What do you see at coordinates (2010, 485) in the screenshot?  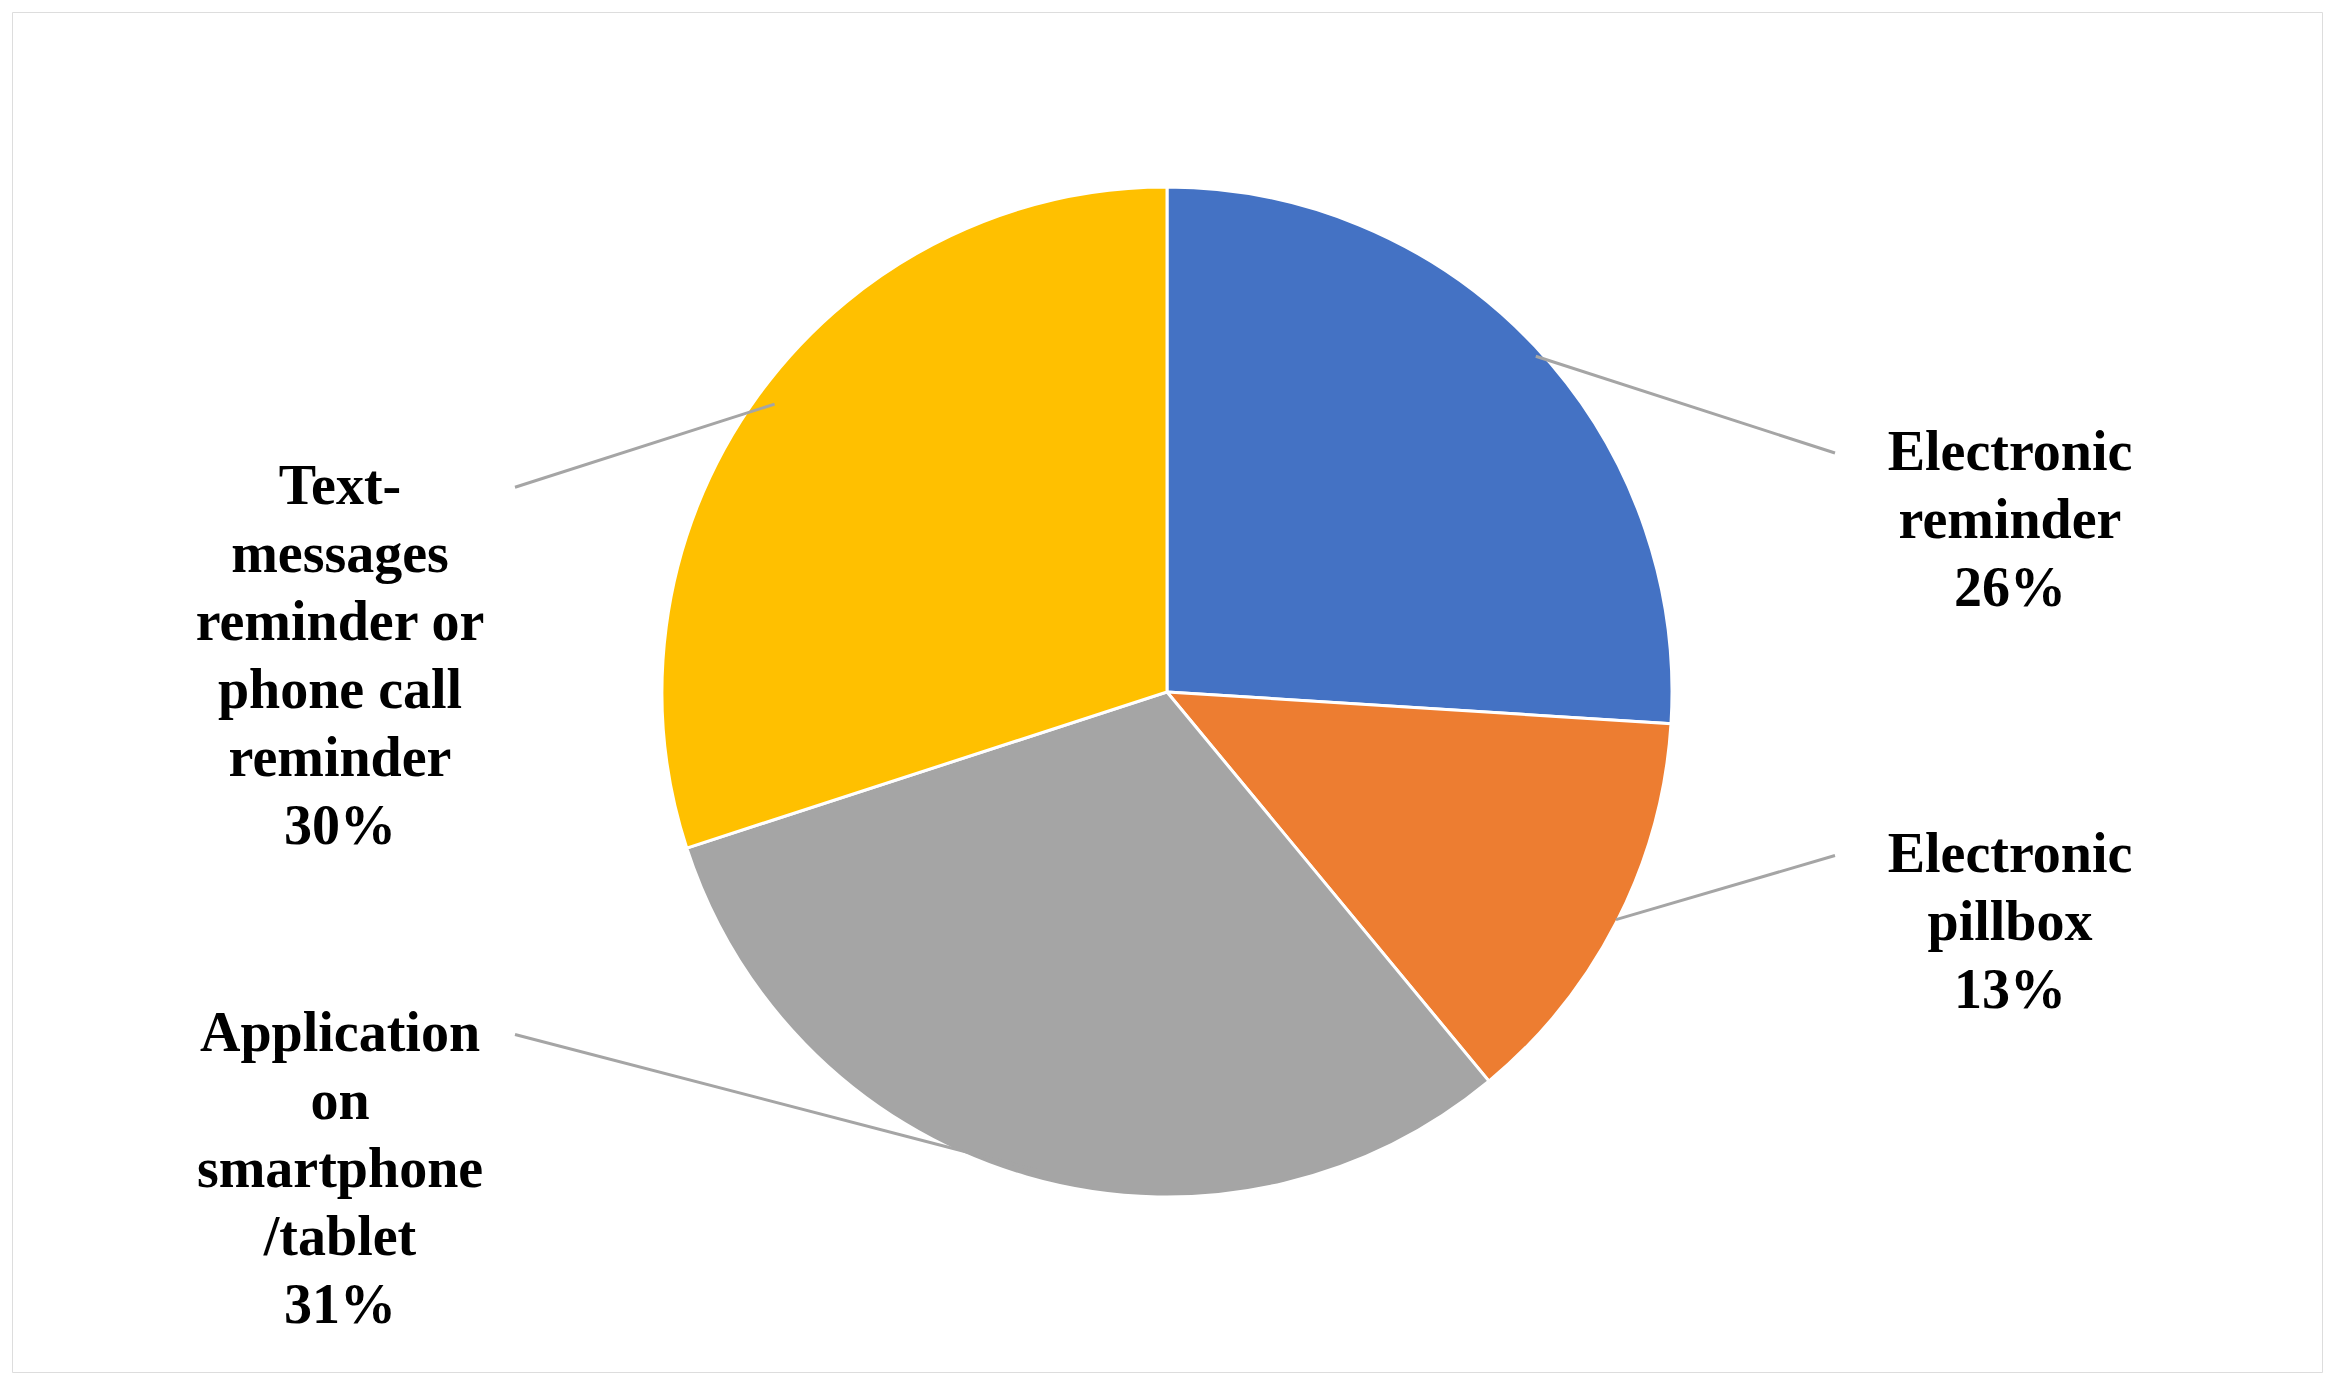 I see `slice-label: Electronic reminder` at bounding box center [2010, 485].